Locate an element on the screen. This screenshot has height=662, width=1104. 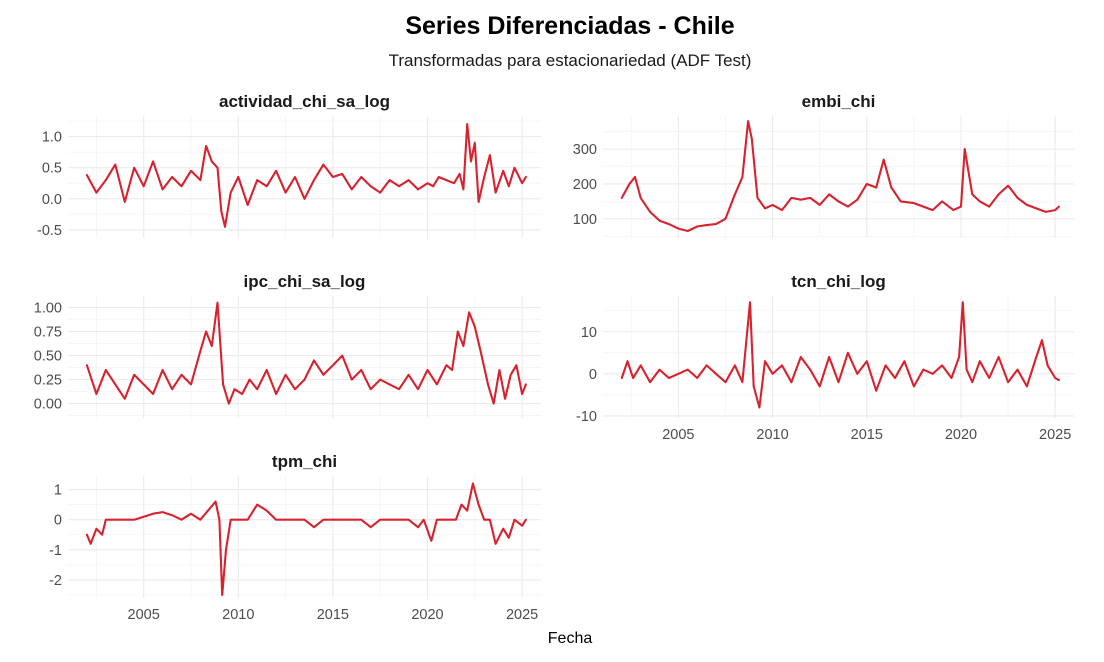
y-tick-label: 100 is located at coordinates (585, 220).